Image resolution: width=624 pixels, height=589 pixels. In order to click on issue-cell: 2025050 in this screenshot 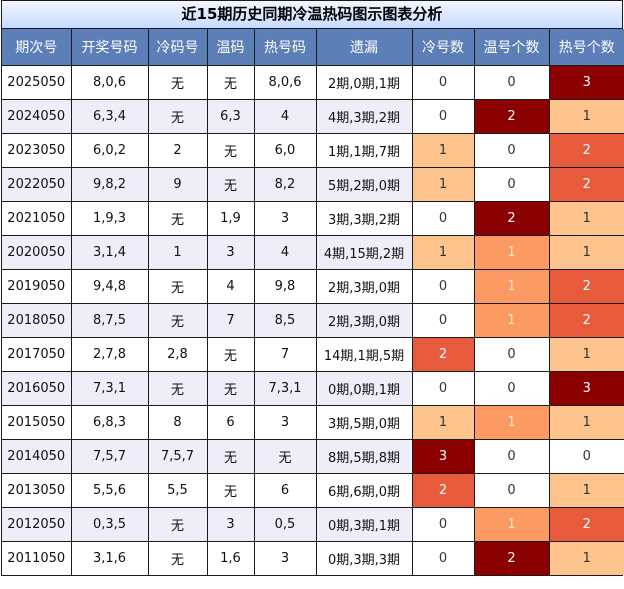, I will do `click(37, 82)`.